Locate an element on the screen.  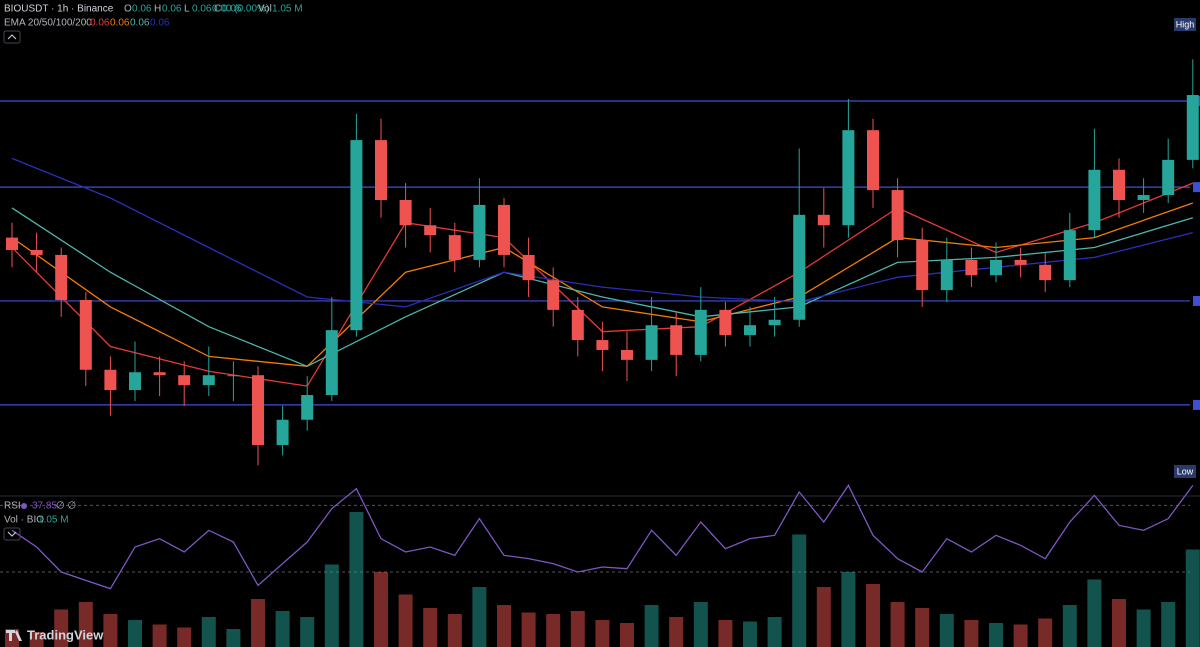
volume-value: 1.05 M is located at coordinates (53, 520).